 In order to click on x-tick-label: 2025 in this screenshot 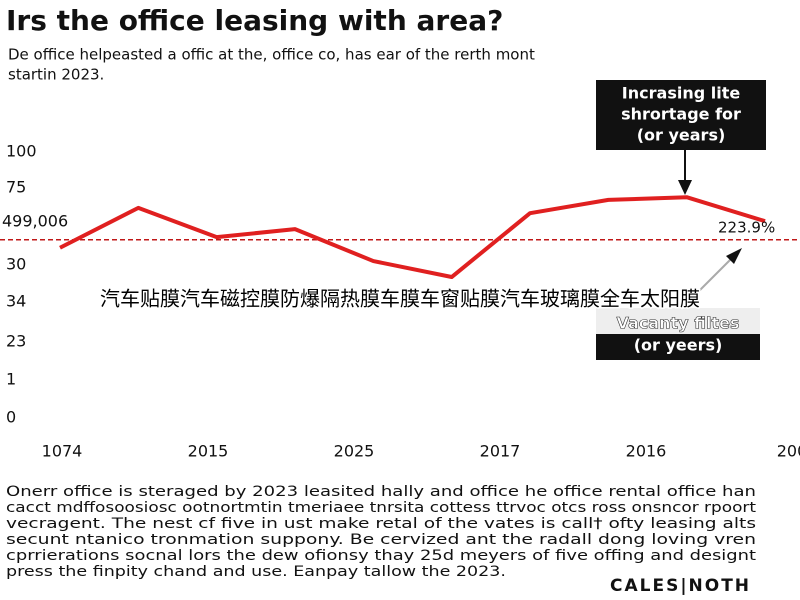, I will do `click(354, 451)`.